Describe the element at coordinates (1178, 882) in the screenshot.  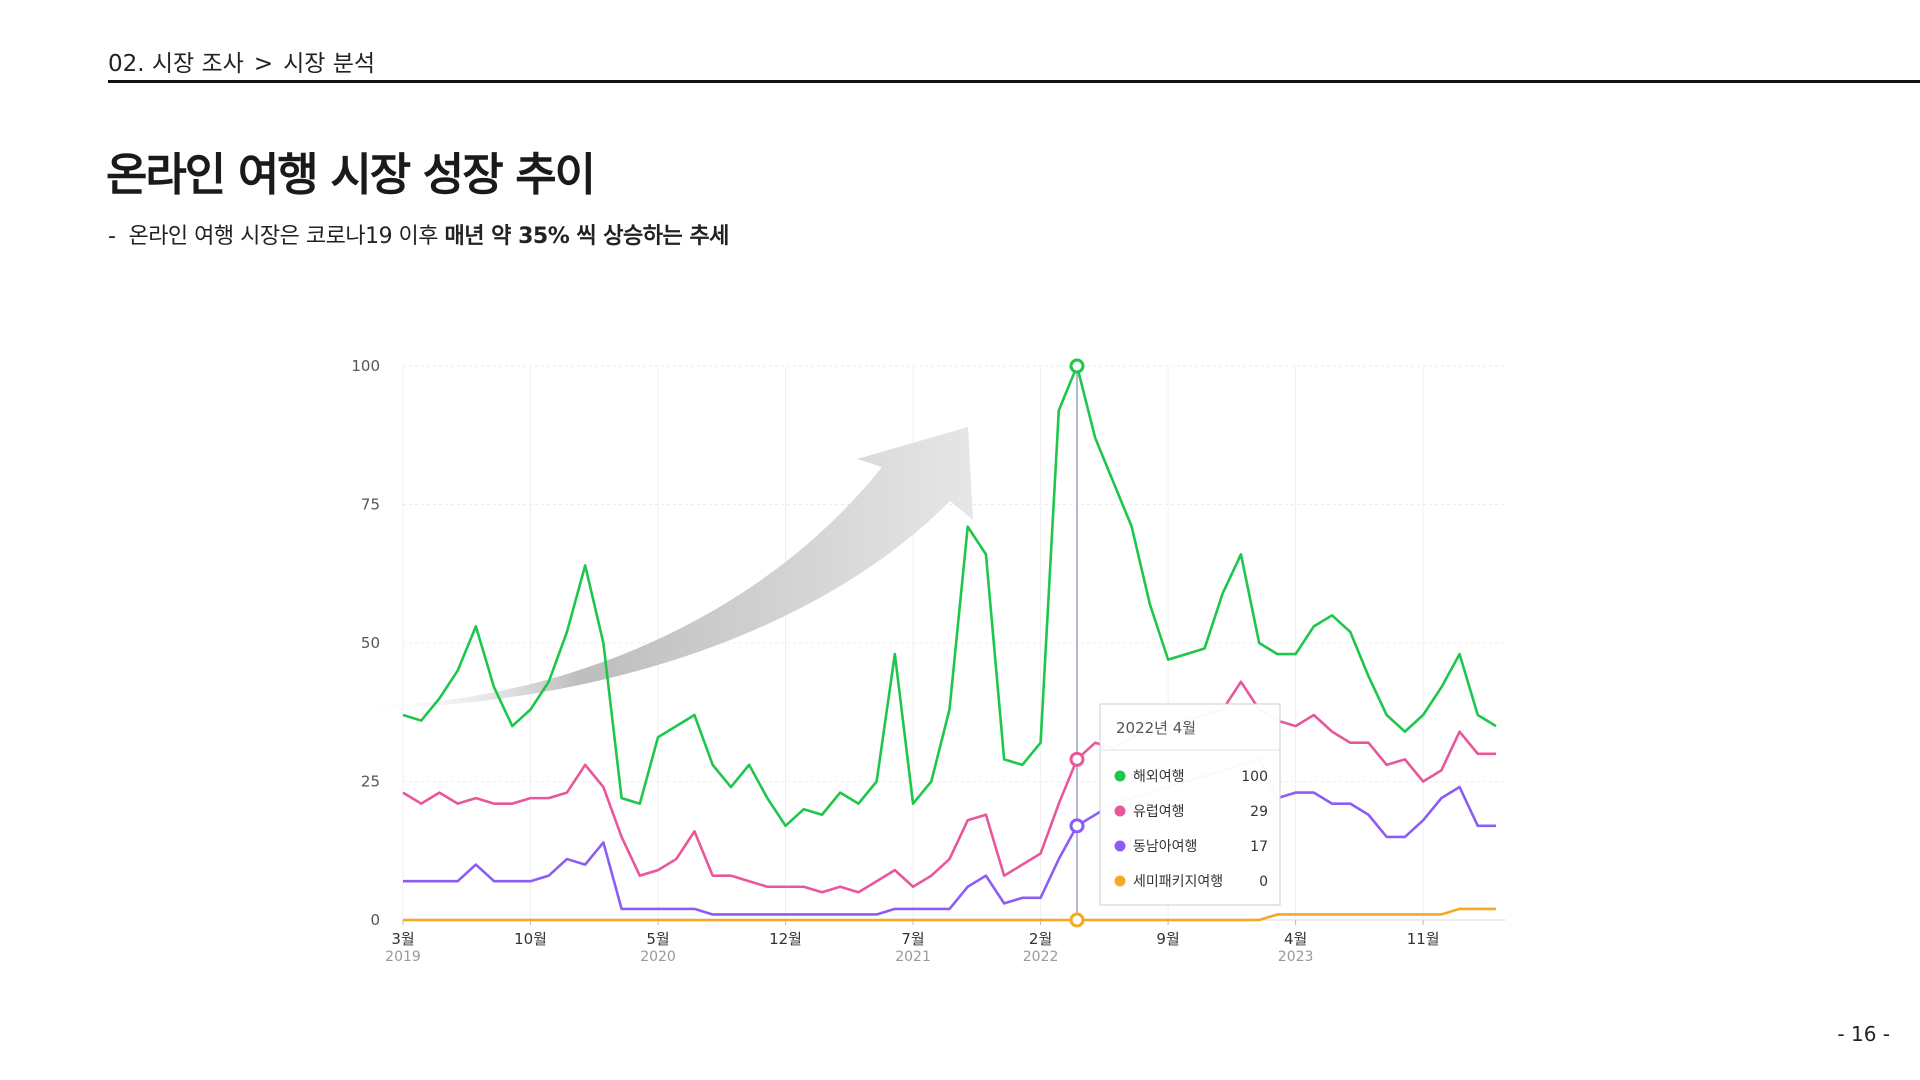
I see `tooltip-name: 세미패키지여행` at that location.